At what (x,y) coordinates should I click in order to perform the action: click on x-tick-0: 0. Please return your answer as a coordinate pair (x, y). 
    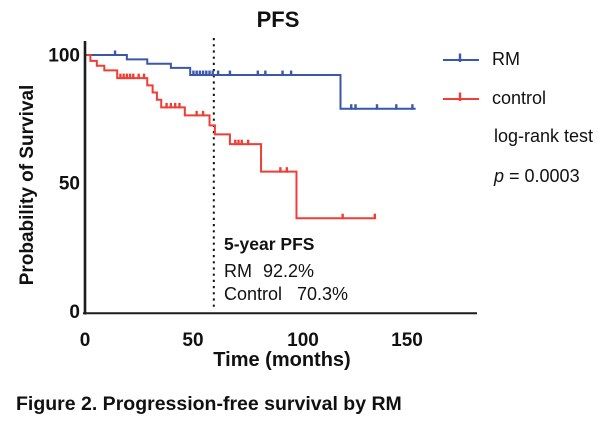
    Looking at the image, I should click on (85, 340).